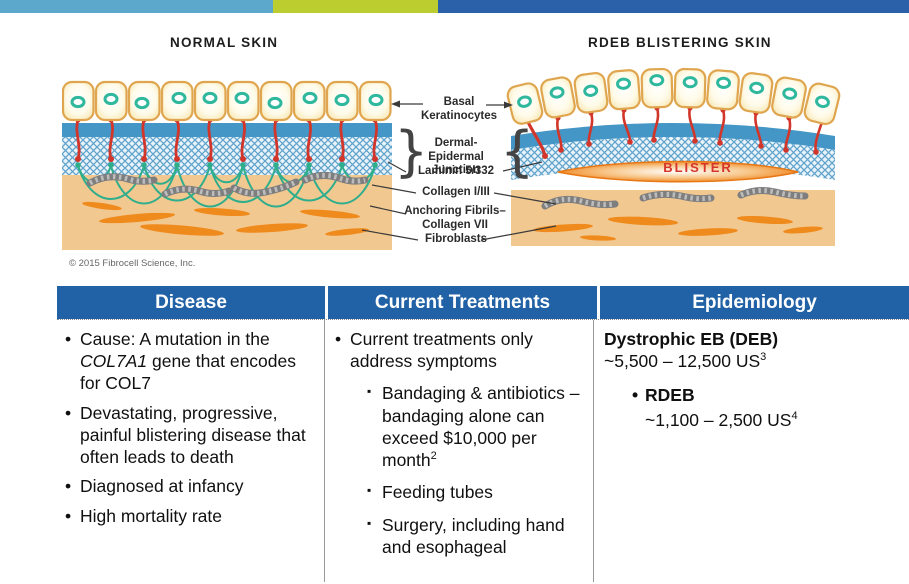 The image size is (909, 584). I want to click on label-fibroblasts: Fibroblasts, so click(456, 239).